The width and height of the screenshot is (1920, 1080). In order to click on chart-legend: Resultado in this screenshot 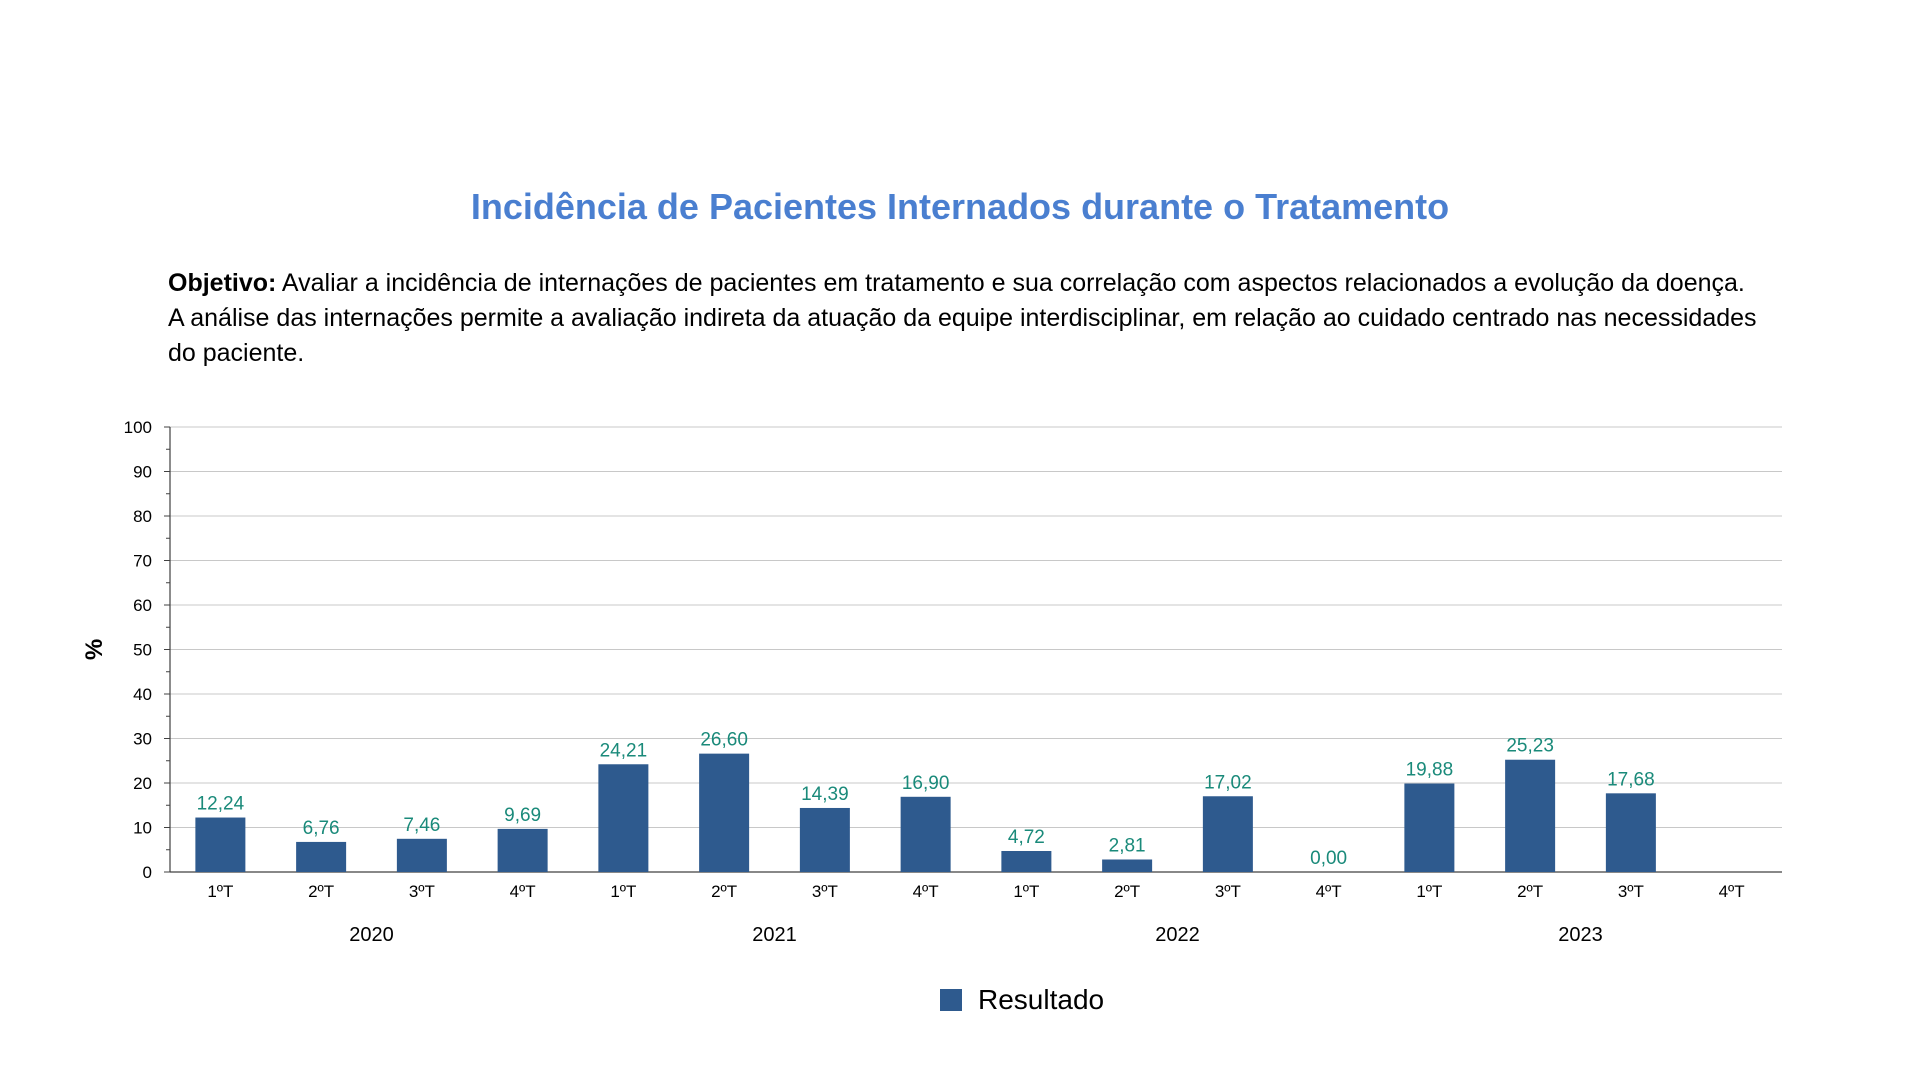, I will do `click(1022, 1000)`.